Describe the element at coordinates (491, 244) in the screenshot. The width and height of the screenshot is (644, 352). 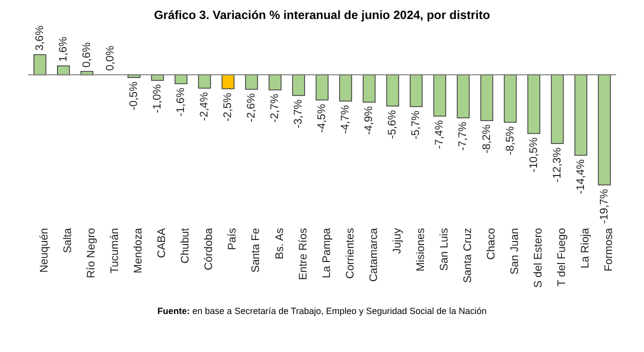
I see `x-tick-label: Chaco` at that location.